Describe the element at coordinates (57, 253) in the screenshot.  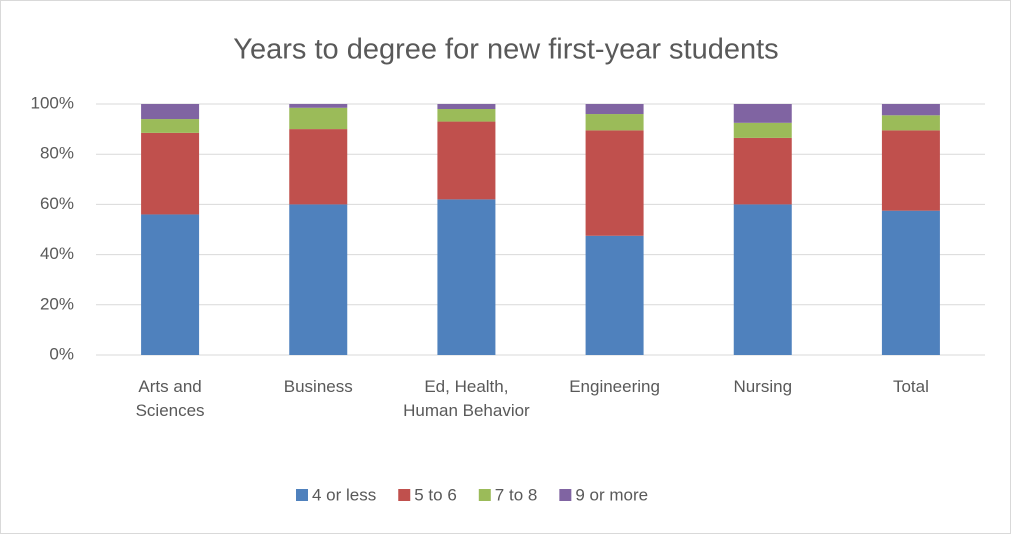
I see `y-tick-label: 40%` at that location.